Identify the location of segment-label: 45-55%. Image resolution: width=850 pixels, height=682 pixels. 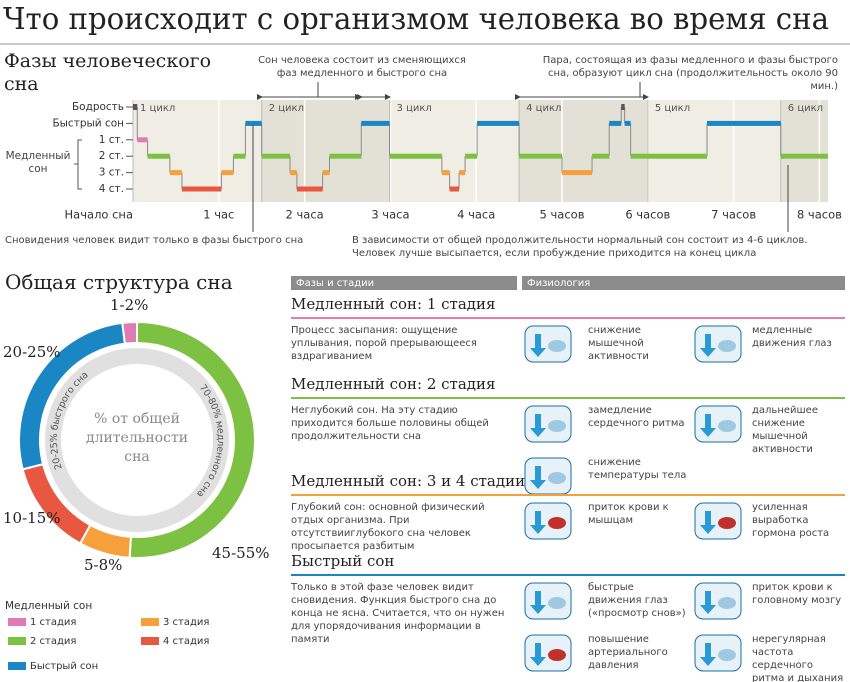
(241, 553).